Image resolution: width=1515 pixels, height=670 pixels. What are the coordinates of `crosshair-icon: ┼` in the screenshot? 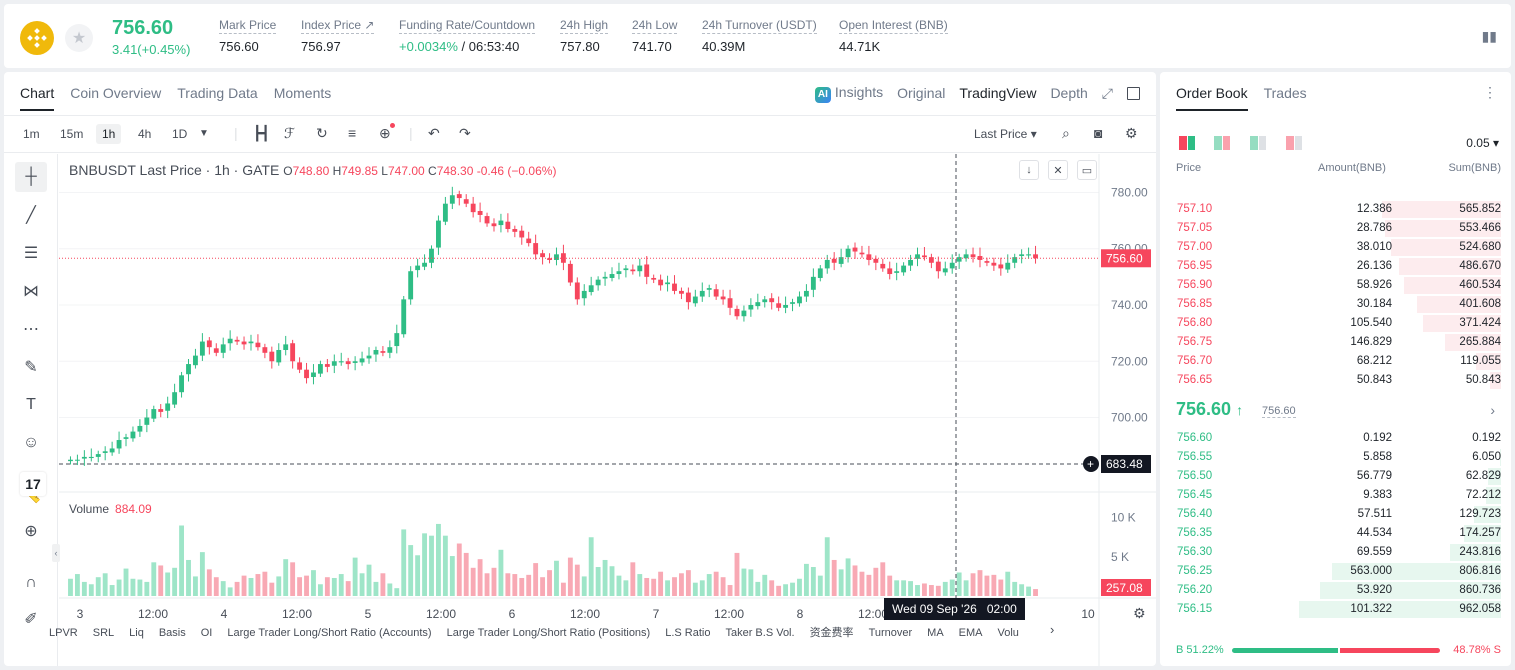 It's located at (31, 177).